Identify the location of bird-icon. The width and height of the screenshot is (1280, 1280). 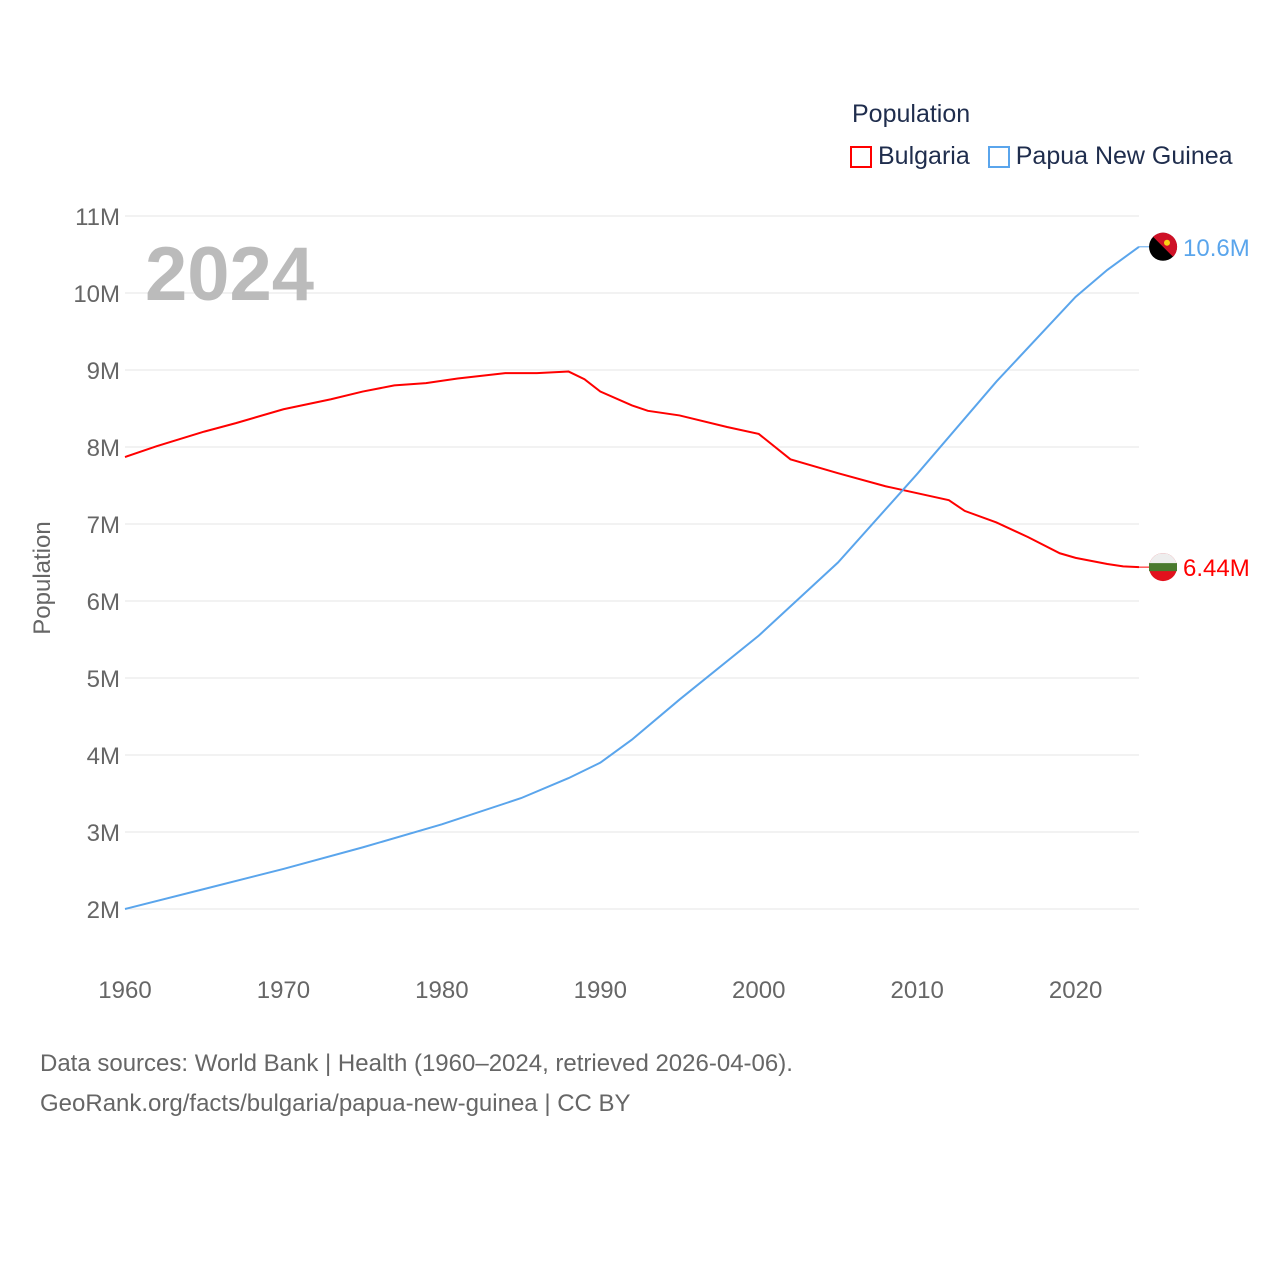
(1167, 242).